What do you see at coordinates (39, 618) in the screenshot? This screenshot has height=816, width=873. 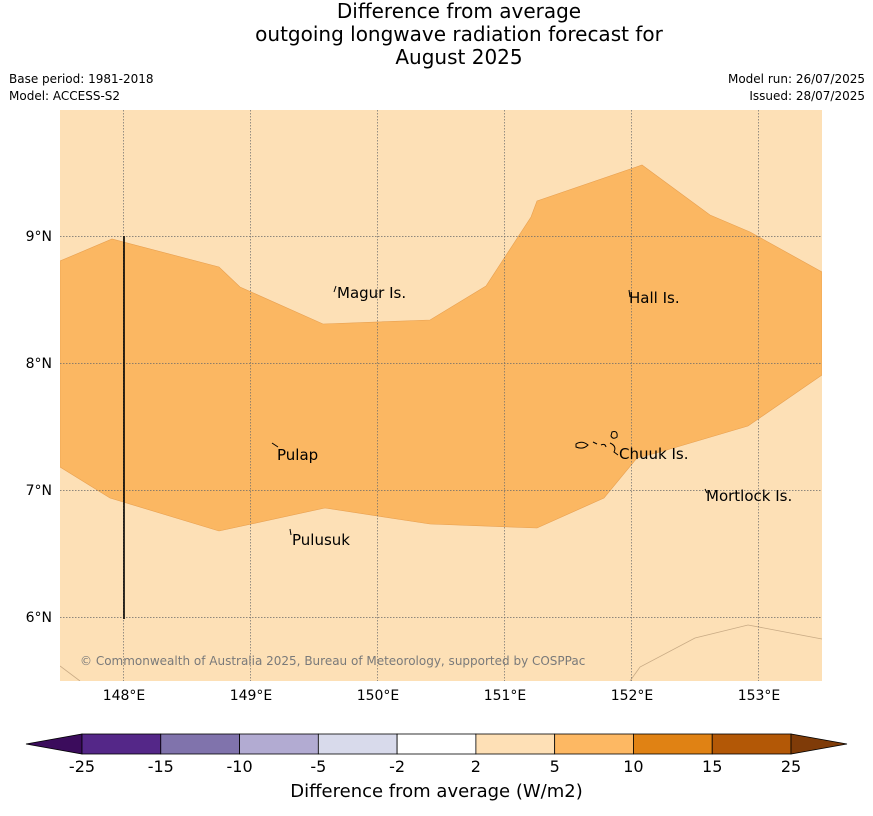 I see `lat-tick-6n: 6°N` at bounding box center [39, 618].